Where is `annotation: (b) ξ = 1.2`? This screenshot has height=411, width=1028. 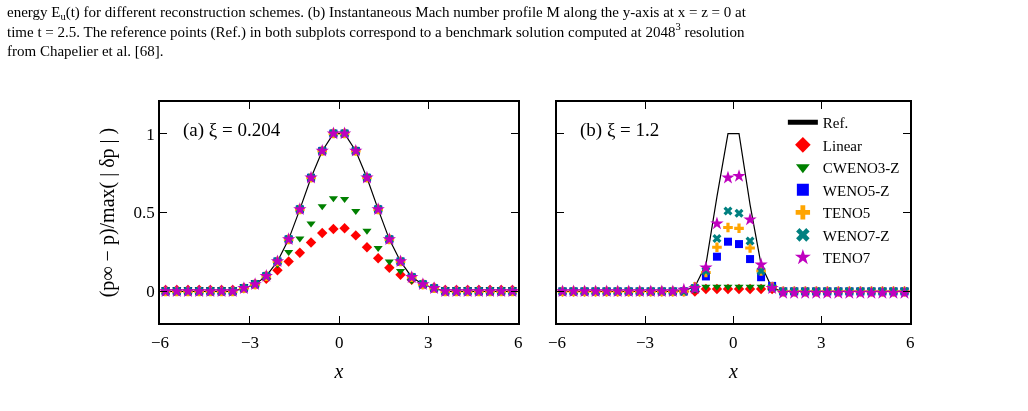 annotation: (b) ξ = 1.2 is located at coordinates (620, 130).